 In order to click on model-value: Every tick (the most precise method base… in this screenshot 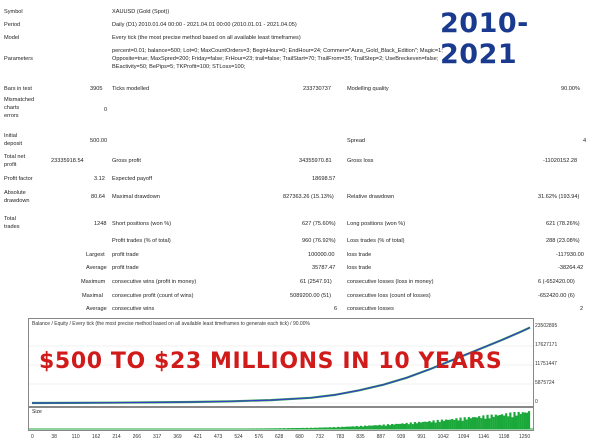, I will do `click(206, 38)`.